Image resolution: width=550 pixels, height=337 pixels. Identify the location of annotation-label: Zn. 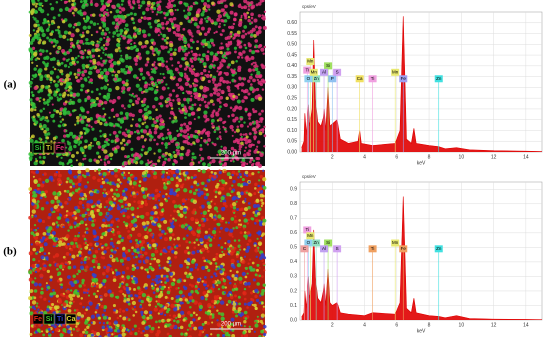
(439, 248).